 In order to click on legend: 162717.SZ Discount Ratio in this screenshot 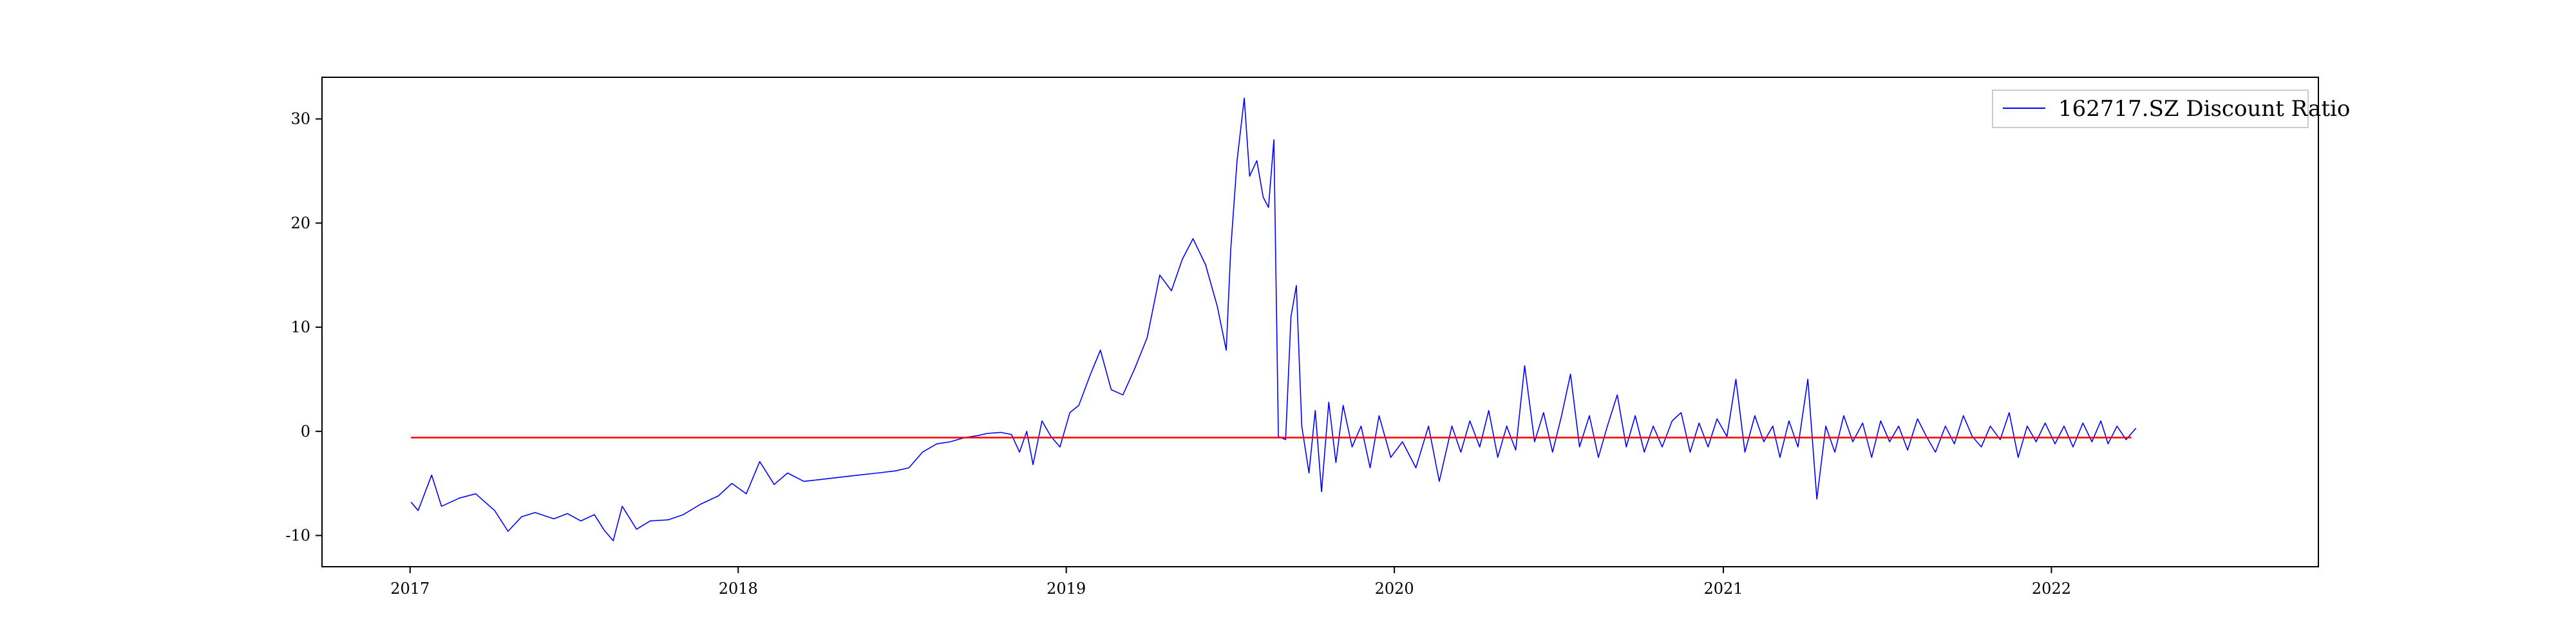, I will do `click(2171, 109)`.